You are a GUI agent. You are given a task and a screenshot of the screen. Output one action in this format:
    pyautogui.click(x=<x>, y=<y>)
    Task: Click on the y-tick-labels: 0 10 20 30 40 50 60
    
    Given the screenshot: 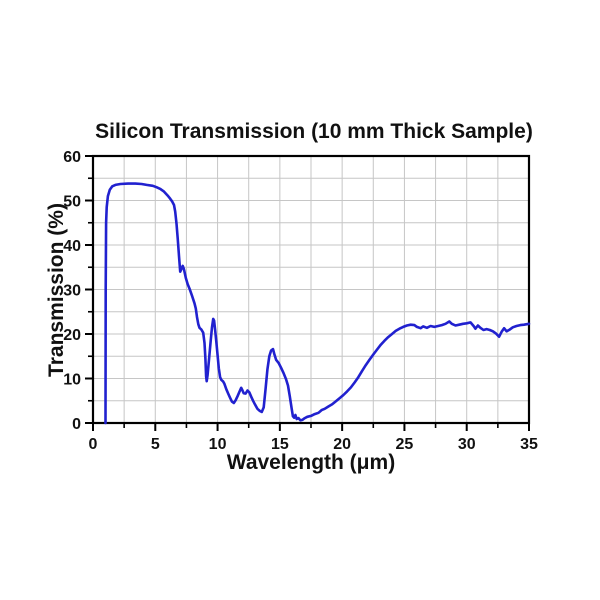 What is the action you would take?
    pyautogui.click(x=72, y=291)
    